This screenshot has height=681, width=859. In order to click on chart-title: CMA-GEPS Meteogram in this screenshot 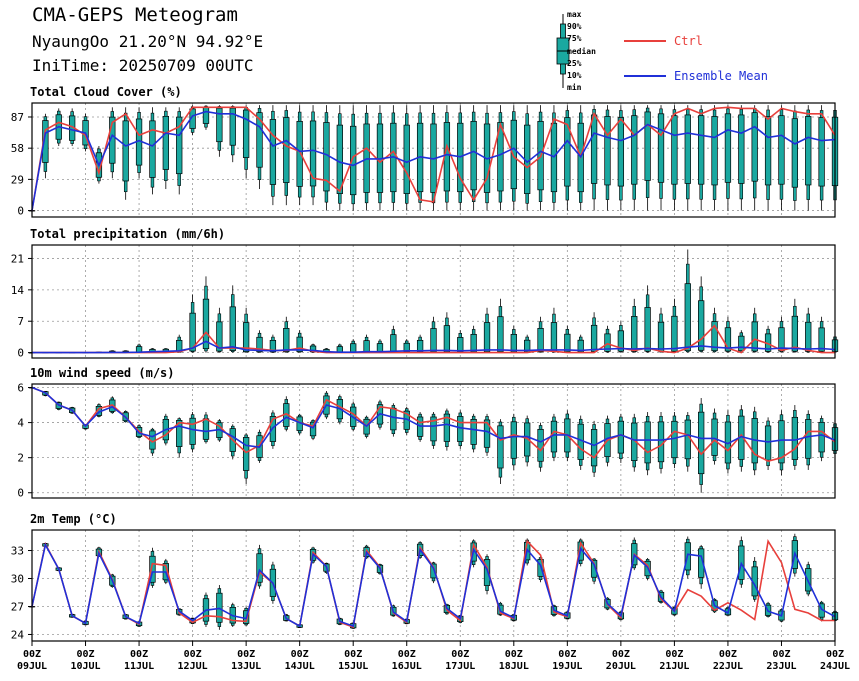, I will do `click(135, 15)`.